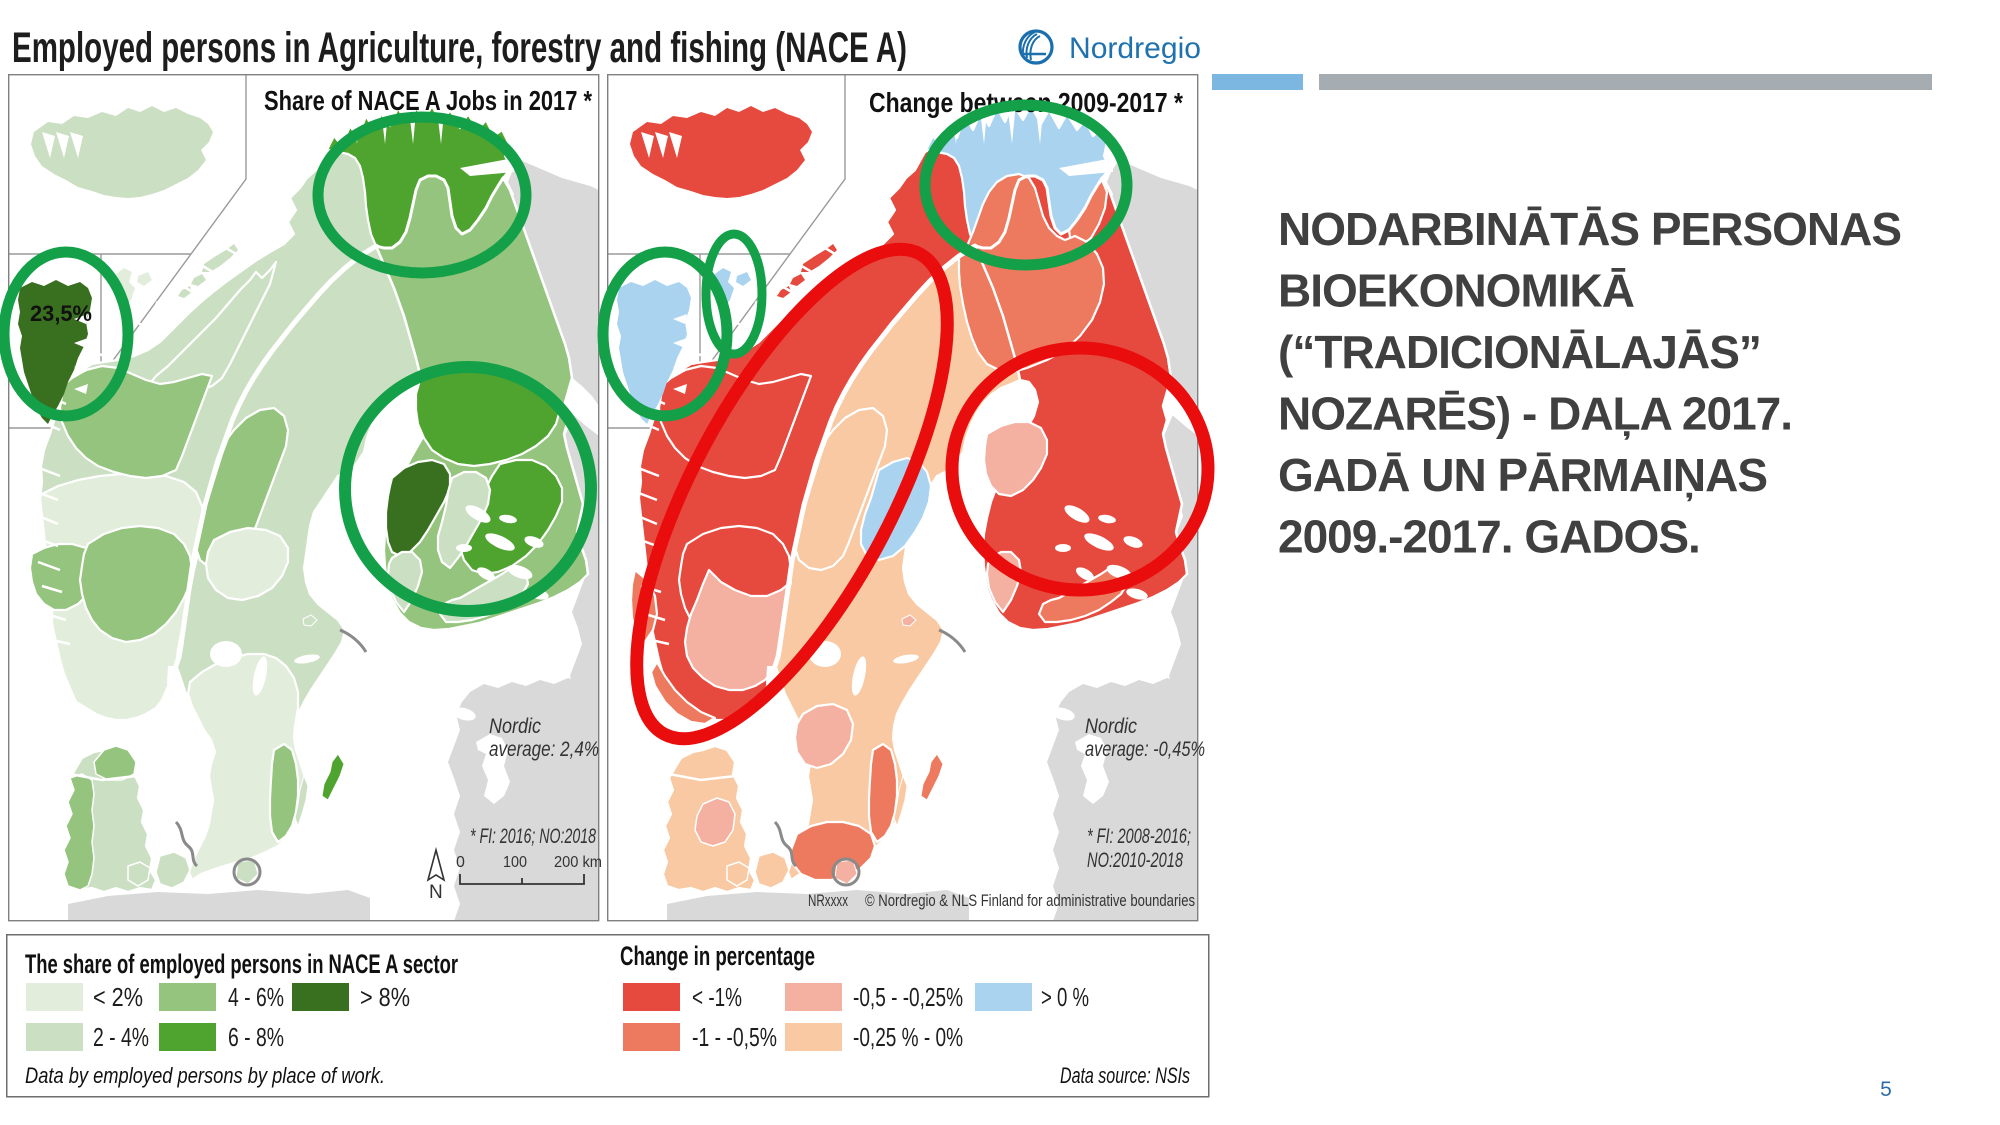 The height and width of the screenshot is (1125, 2000). I want to click on svg-text: (“TRADICIONĀLAJĀS”, so click(1519, 352).